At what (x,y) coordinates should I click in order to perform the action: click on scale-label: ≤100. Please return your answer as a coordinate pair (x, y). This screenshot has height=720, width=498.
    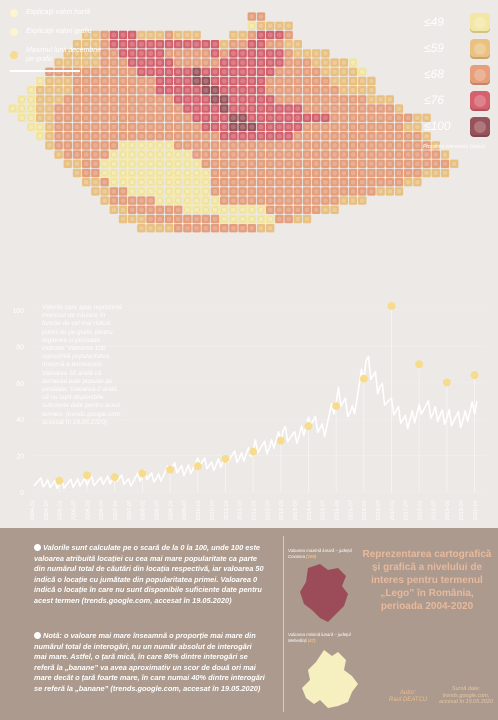
    Looking at the image, I should click on (437, 126).